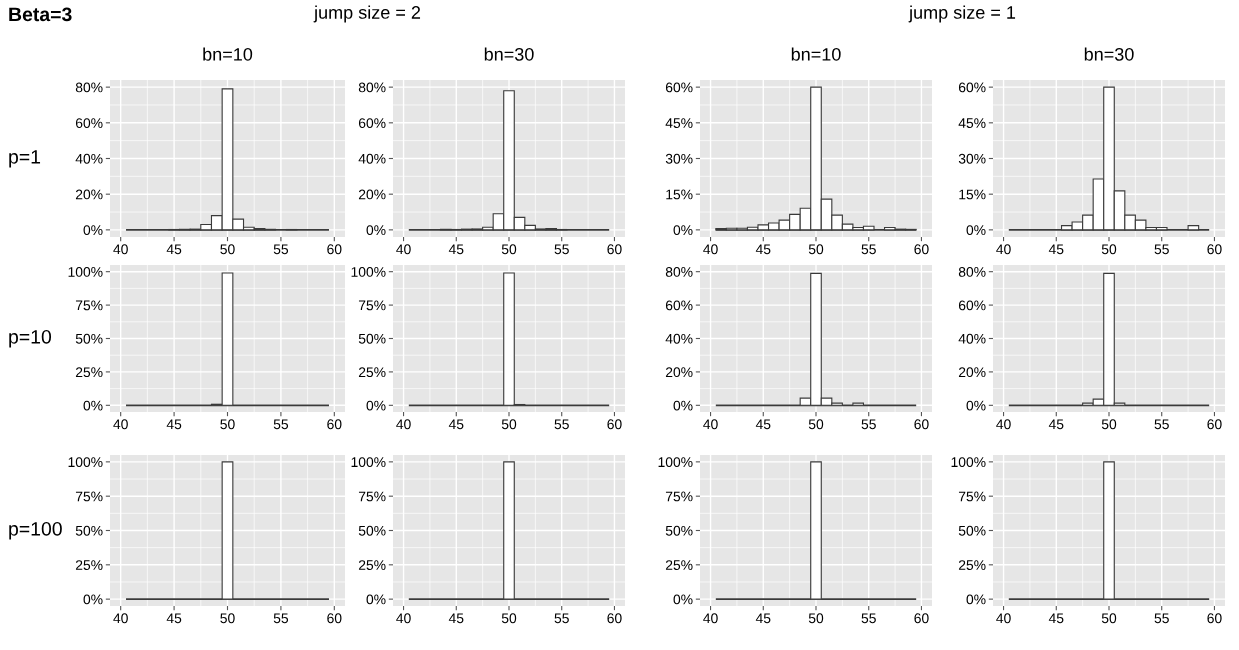  I want to click on chart-title: bn=30, so click(509, 54).